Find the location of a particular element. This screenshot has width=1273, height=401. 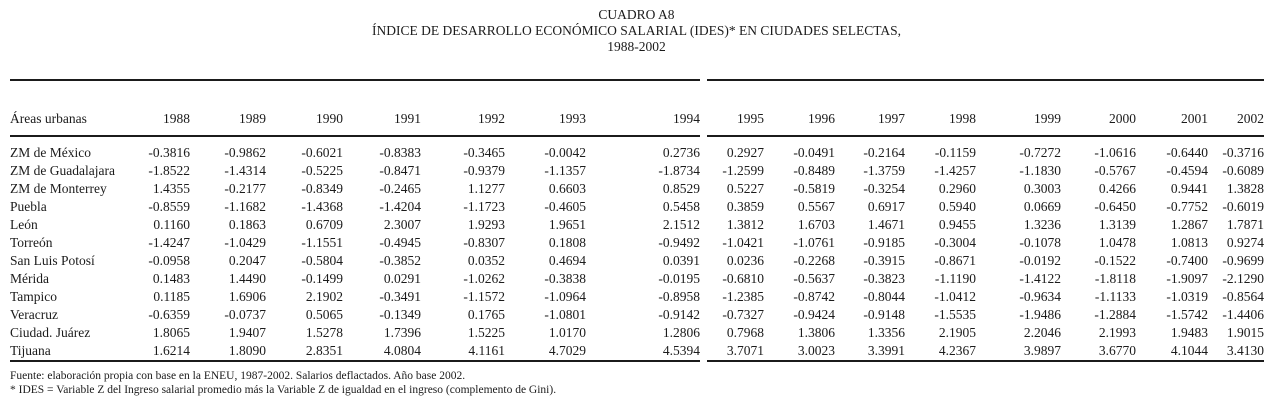

value-cell: 1.6703 is located at coordinates (816, 224).